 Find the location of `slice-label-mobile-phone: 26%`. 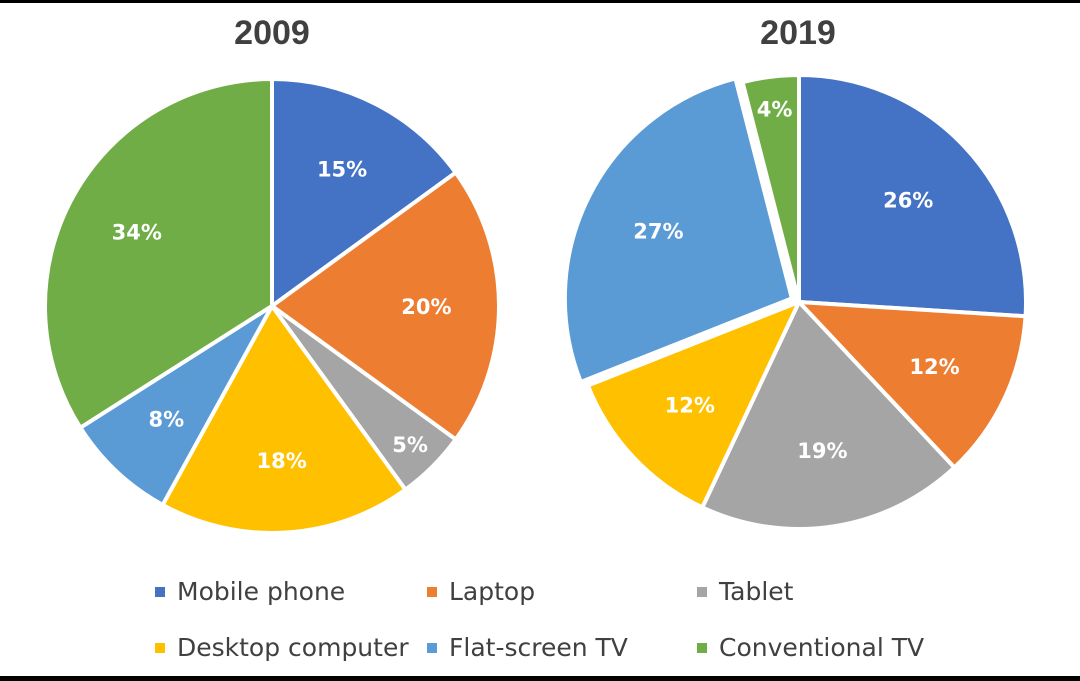

slice-label-mobile-phone: 26% is located at coordinates (908, 200).